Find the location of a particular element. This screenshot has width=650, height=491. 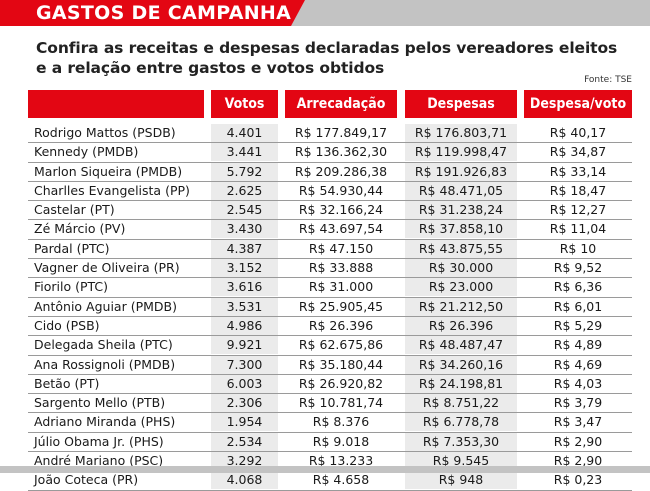

votes-cell: 4.401 is located at coordinates (244, 133).